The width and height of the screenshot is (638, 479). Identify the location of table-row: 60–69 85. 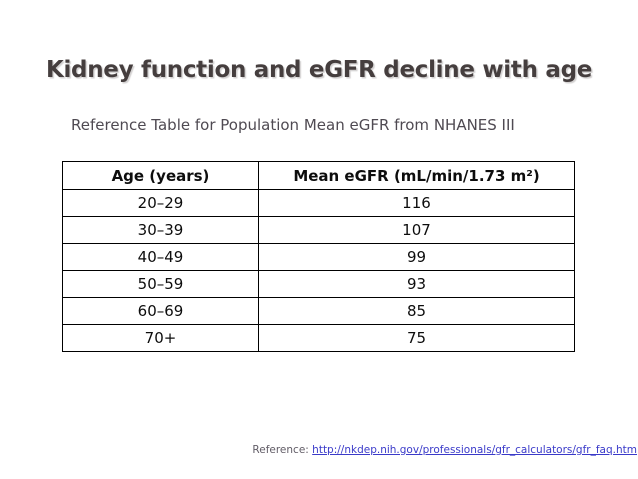
(318, 311).